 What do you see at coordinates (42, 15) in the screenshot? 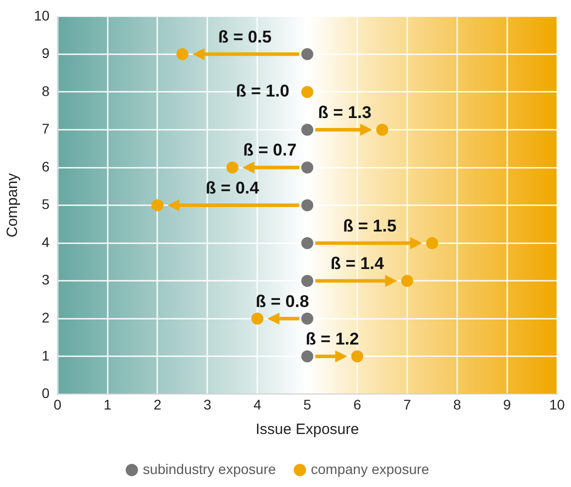
I see `y-tick-label: 10` at bounding box center [42, 15].